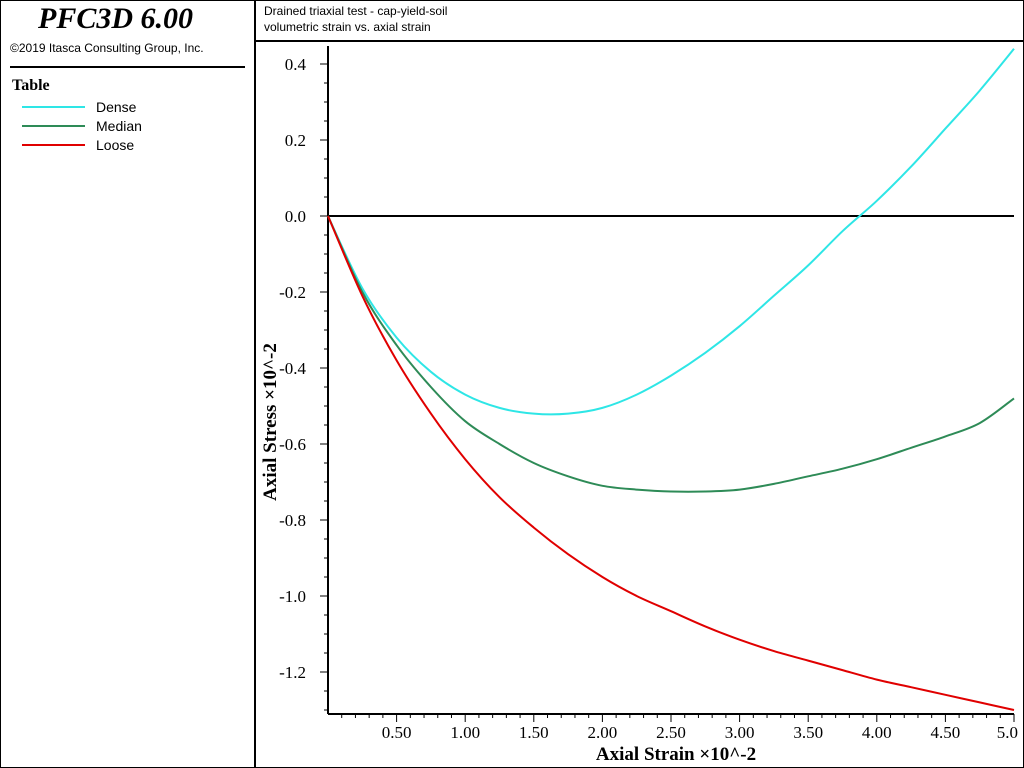 The height and width of the screenshot is (768, 1024). I want to click on x-tick-label: 1.50, so click(534, 732).